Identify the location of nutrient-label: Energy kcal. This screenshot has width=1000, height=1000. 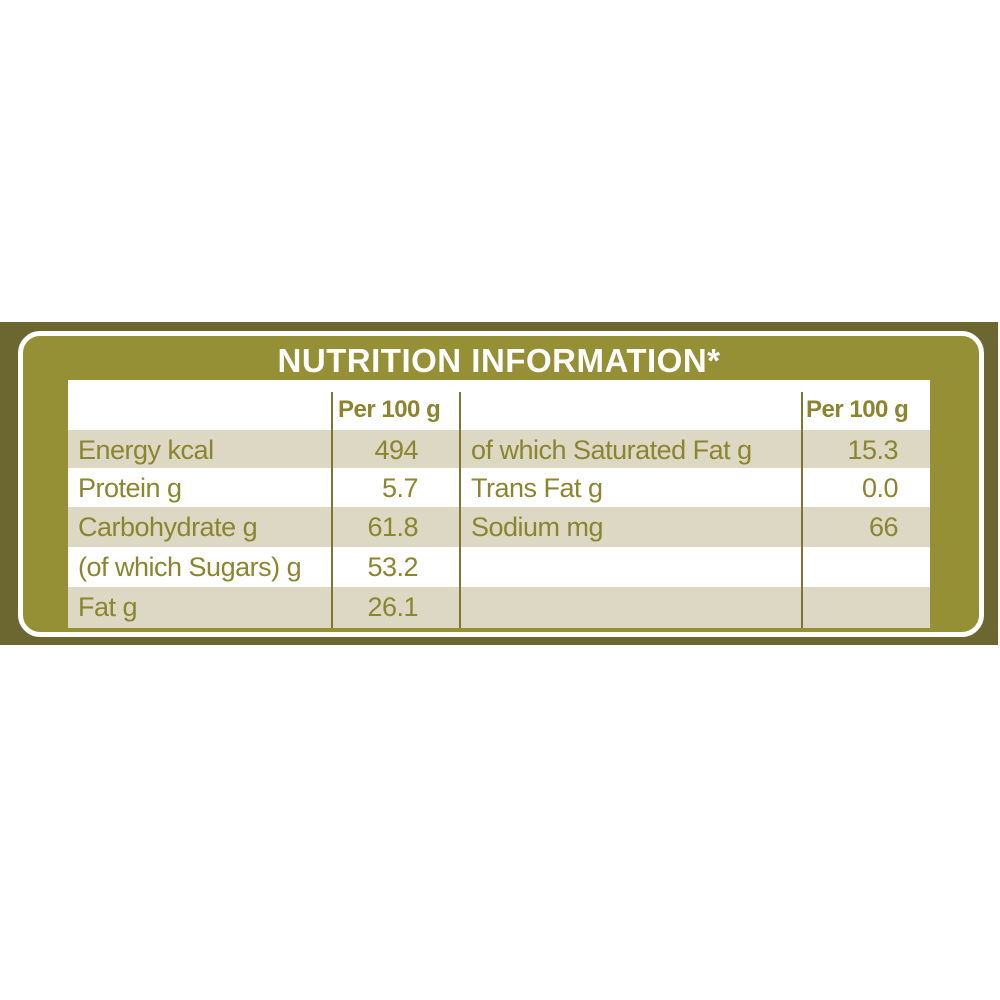
(146, 450).